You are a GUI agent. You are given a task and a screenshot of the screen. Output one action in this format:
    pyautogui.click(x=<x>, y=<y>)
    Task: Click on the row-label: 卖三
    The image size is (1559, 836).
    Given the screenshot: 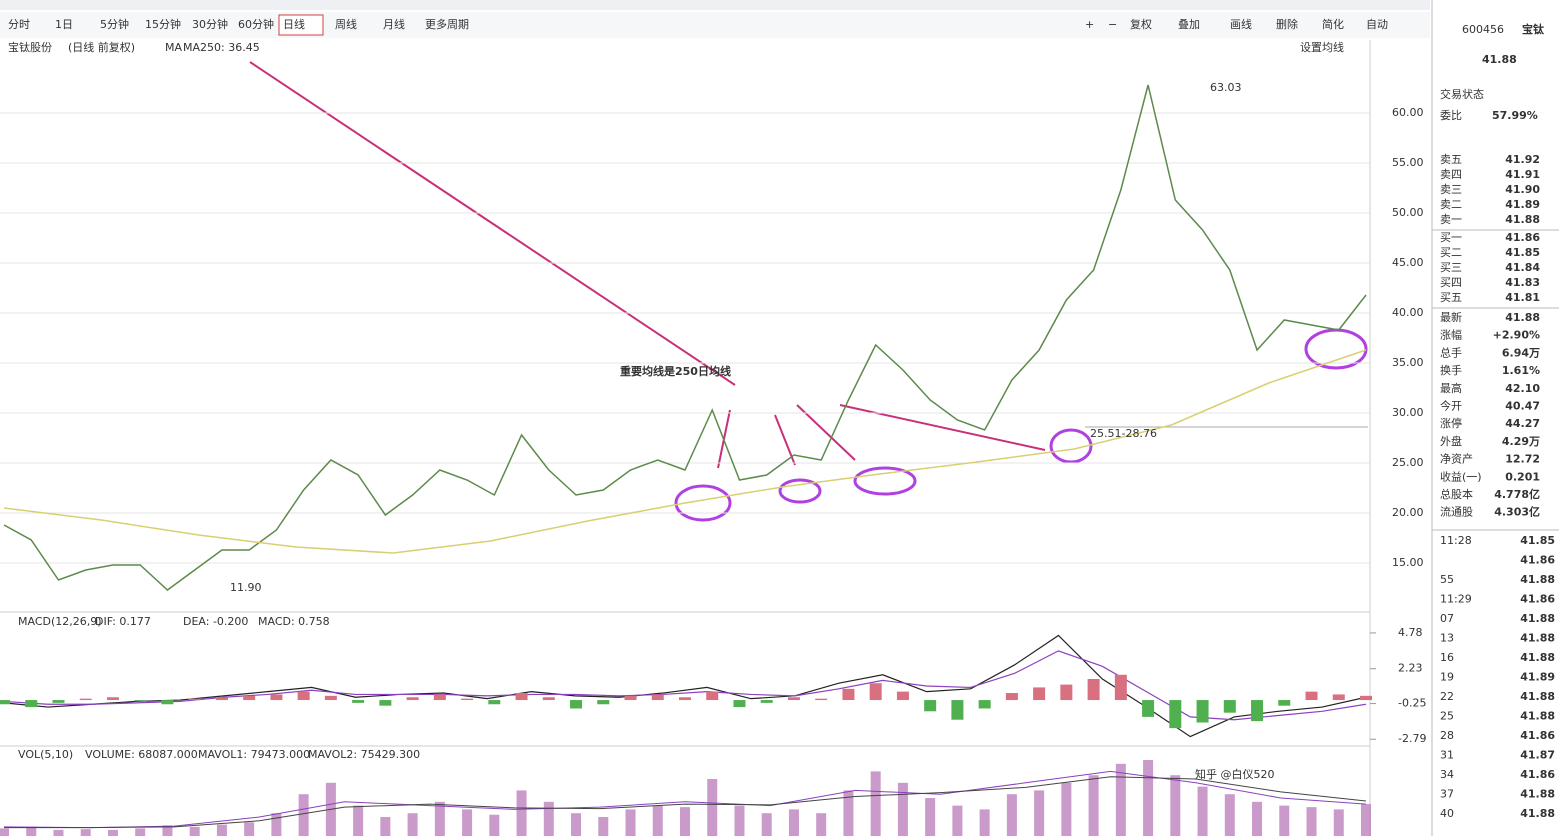 What is the action you would take?
    pyautogui.click(x=1451, y=189)
    